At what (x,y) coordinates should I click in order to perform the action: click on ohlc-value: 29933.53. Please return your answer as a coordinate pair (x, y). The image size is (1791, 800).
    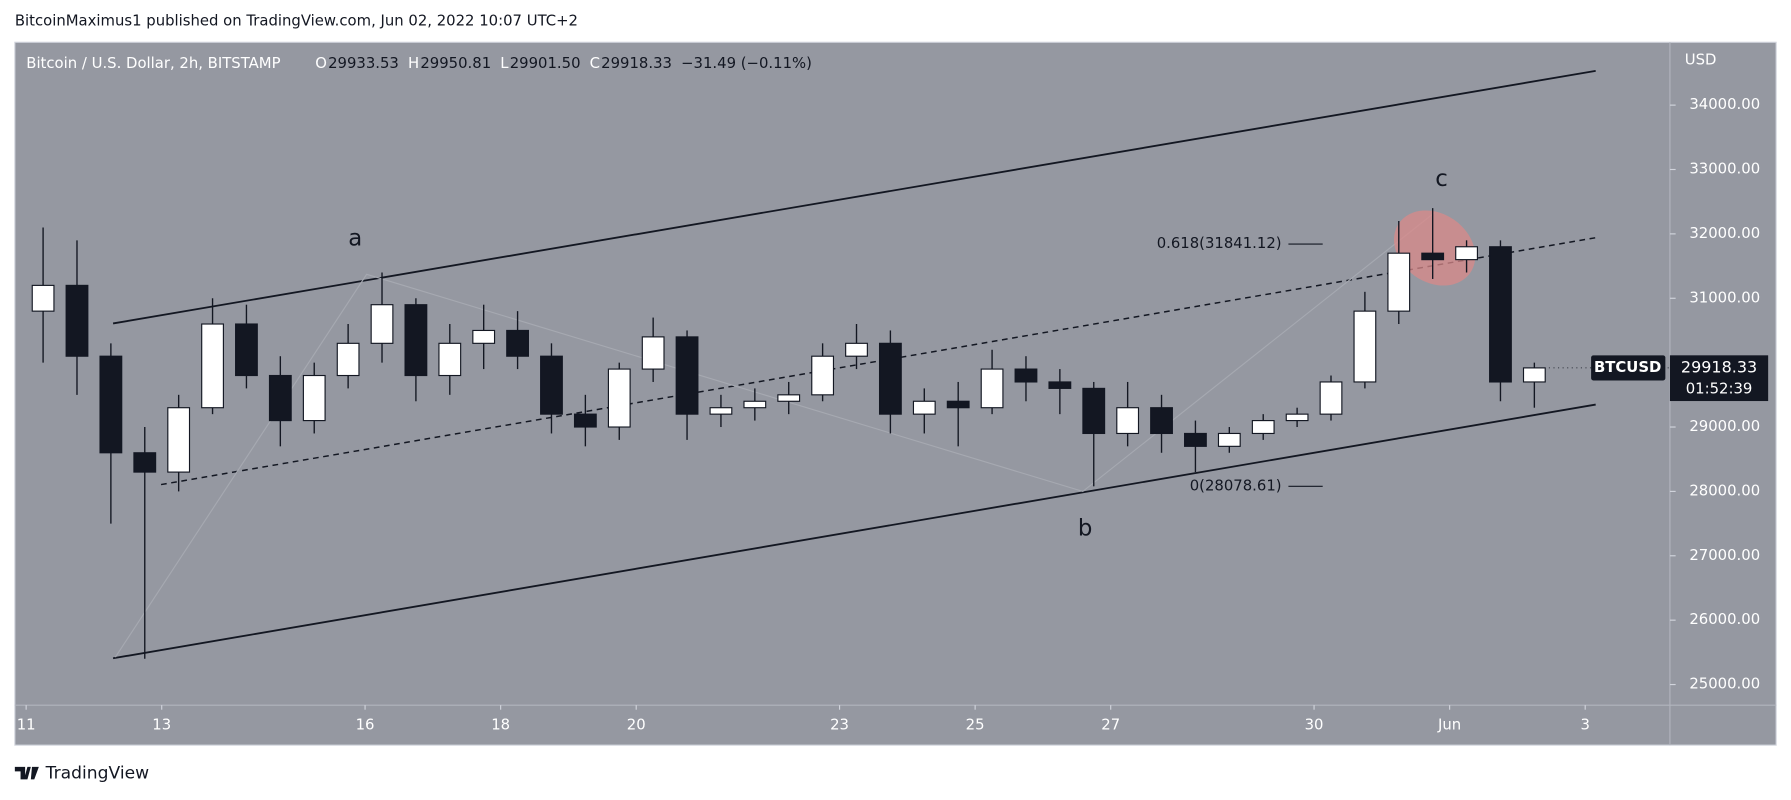
    Looking at the image, I should click on (363, 63).